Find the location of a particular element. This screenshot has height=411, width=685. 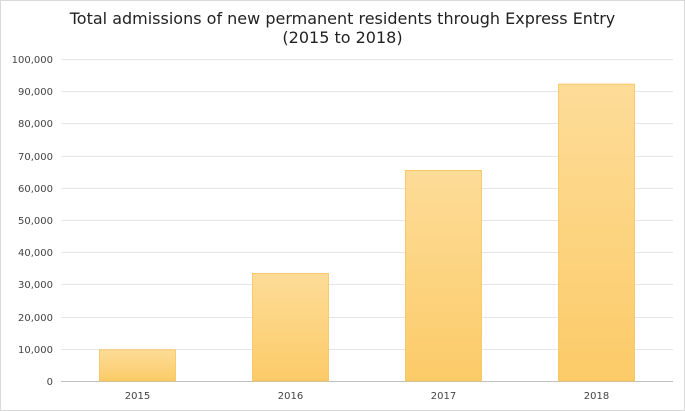

x-tick-label: 2015 is located at coordinates (137, 396).